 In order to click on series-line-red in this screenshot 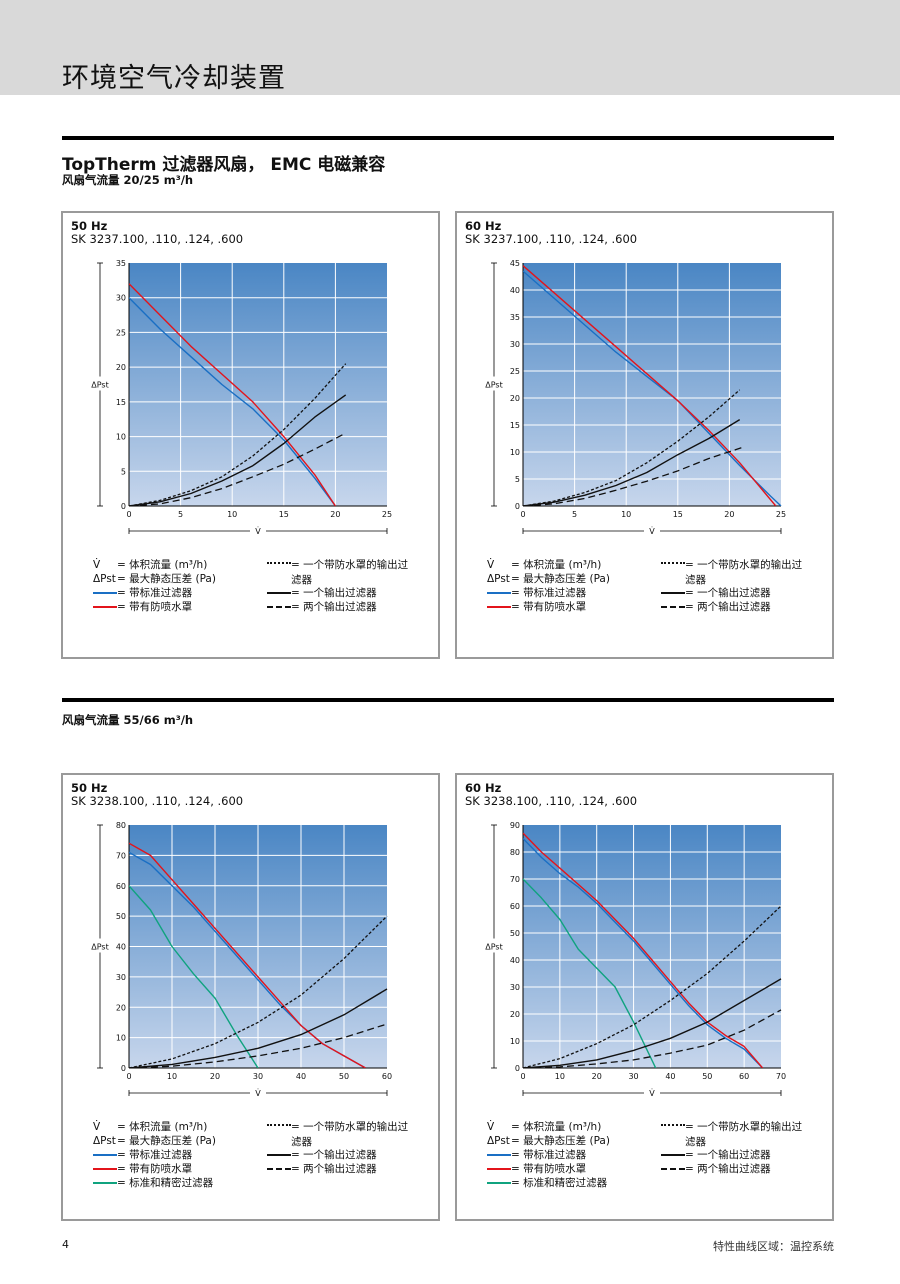, I will do `click(247, 955)`.